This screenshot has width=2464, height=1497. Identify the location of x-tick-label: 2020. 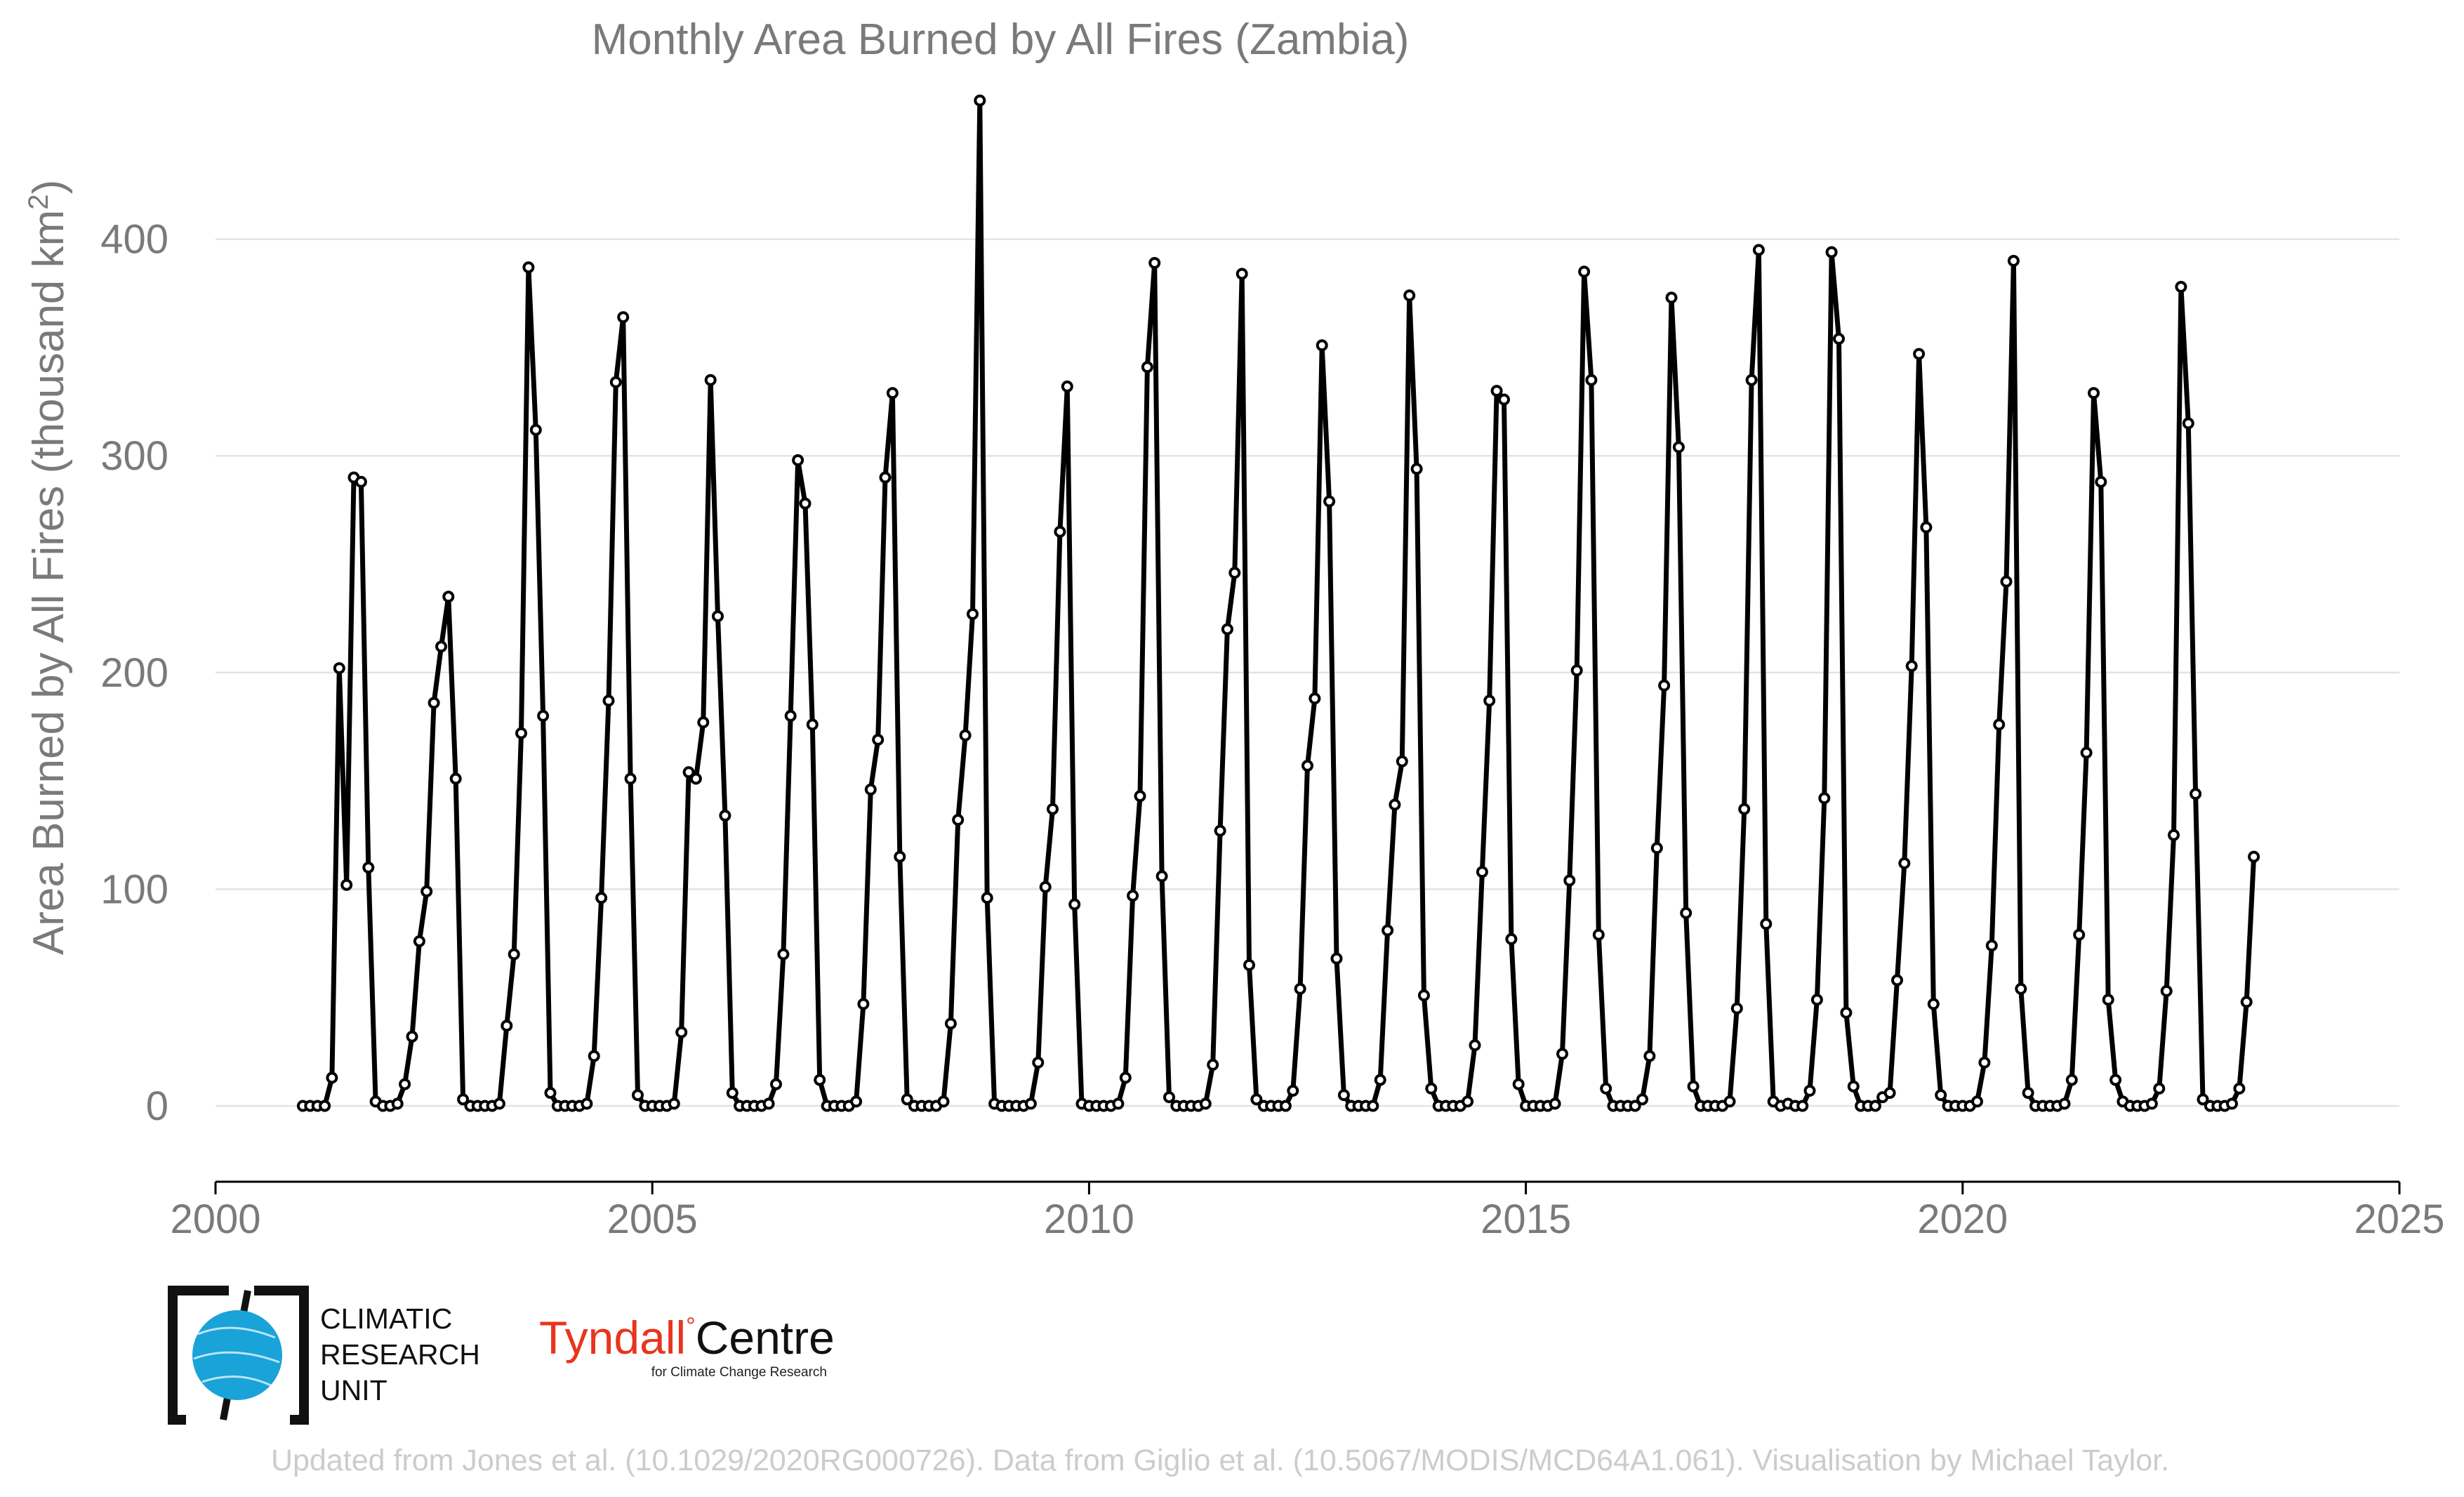
(1963, 1219).